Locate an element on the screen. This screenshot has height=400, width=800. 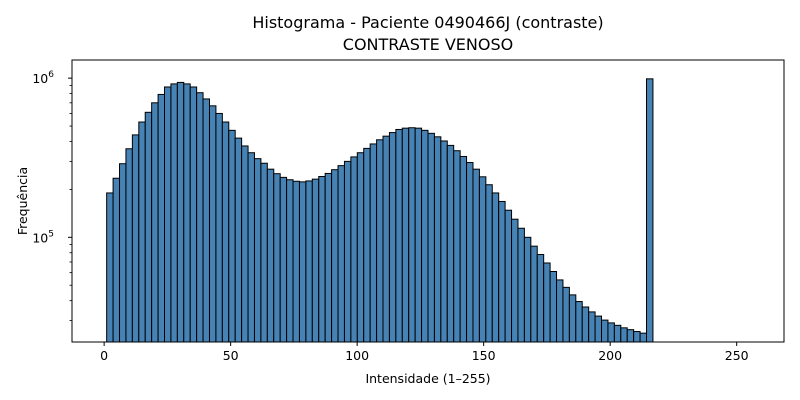
x-tick-label: 0 is located at coordinates (104, 355).